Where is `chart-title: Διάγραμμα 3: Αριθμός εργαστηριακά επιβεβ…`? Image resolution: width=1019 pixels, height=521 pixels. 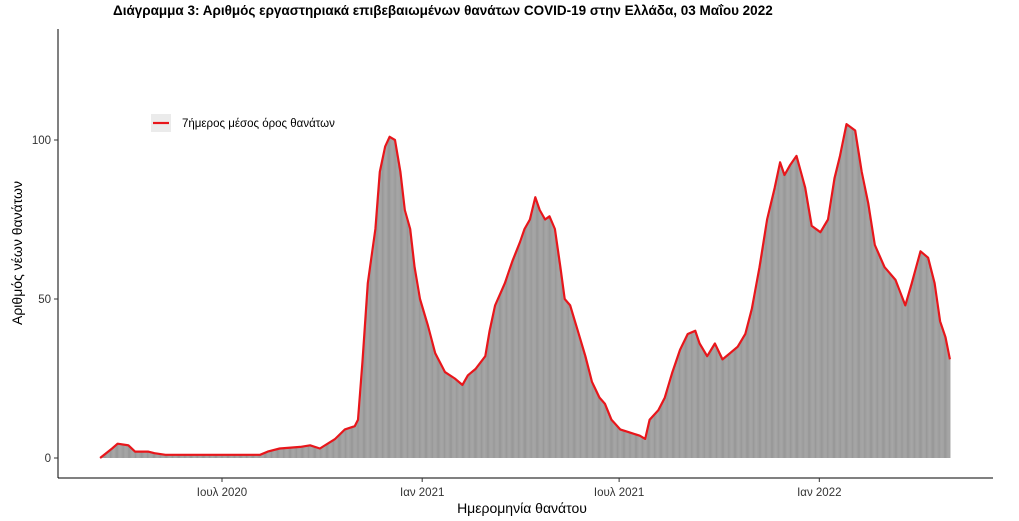 chart-title: Διάγραμμα 3: Αριθμός εργαστηριακά επιβεβ… is located at coordinates (443, 10).